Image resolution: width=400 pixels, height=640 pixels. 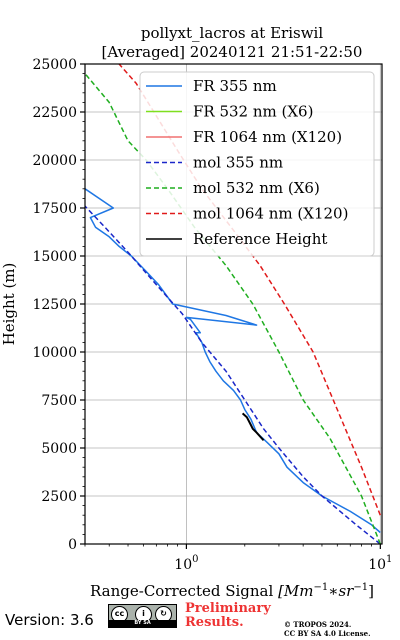 I want to click on x-axis-label-exp1: −1, so click(x=321, y=587).